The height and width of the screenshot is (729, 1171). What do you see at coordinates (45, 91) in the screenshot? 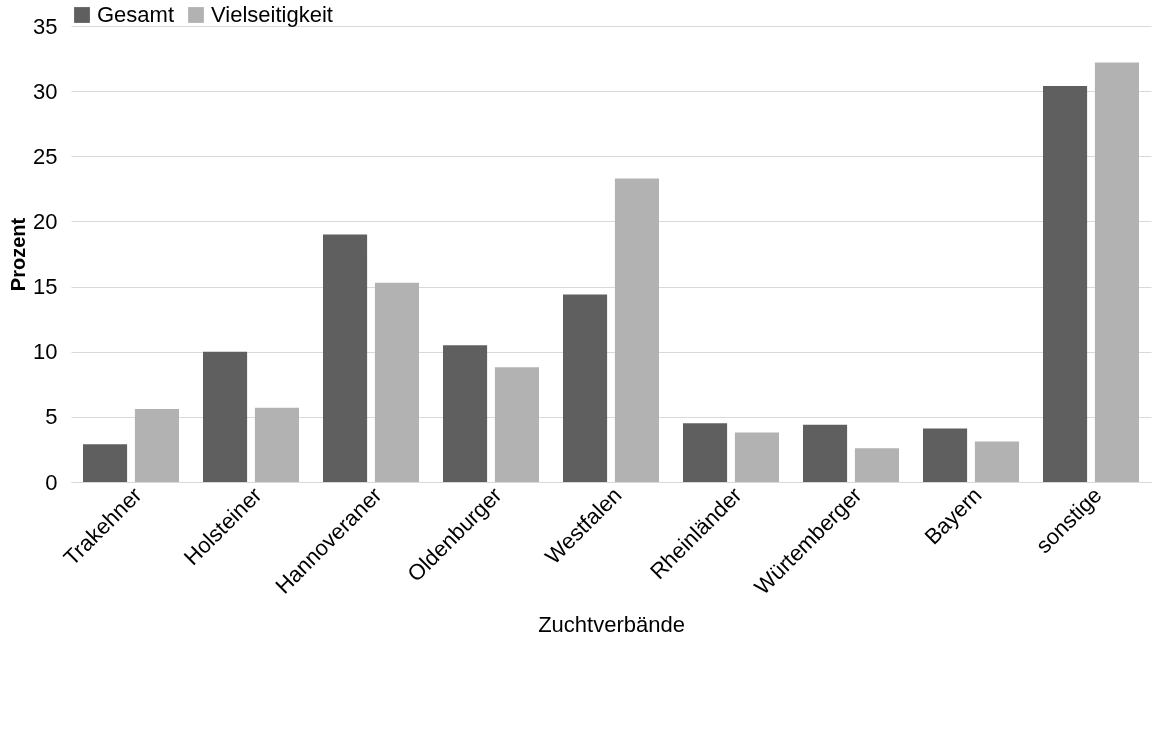
I see `y-tick-label: 30` at bounding box center [45, 91].